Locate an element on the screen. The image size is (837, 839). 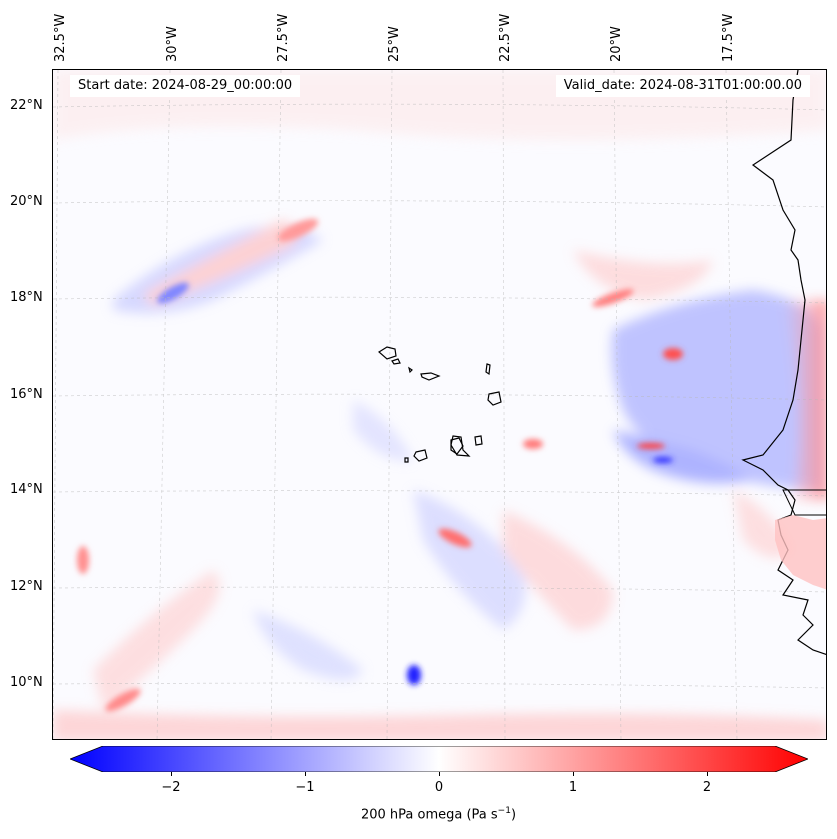
colorbar-tick-label: 2 is located at coordinates (707, 787).